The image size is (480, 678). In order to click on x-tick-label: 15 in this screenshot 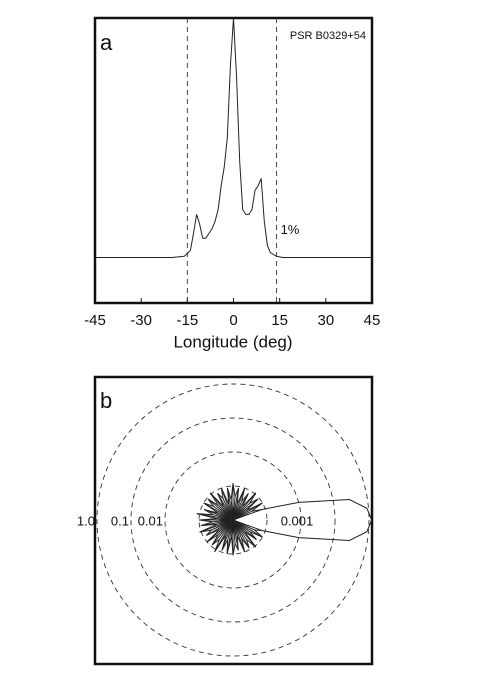, I will do `click(279, 320)`.